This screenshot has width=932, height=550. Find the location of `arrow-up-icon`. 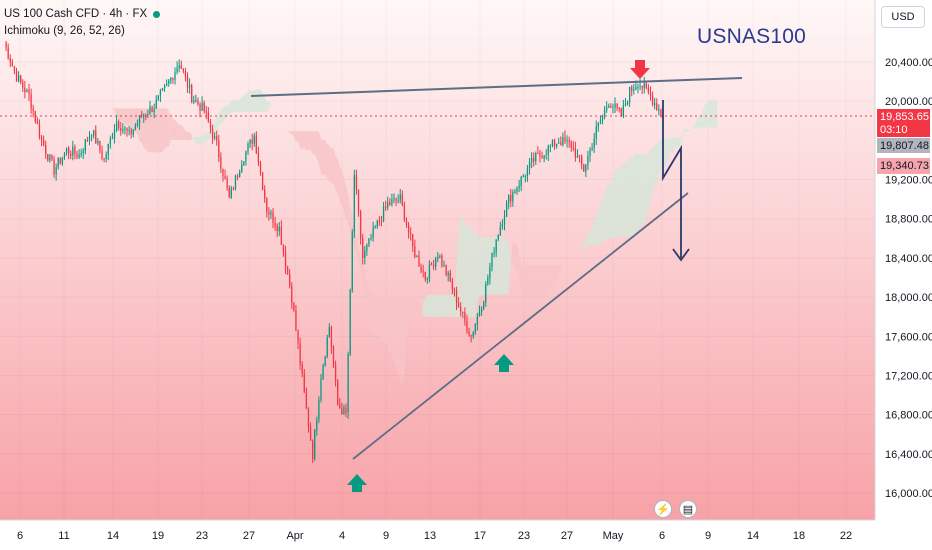

arrow-up-icon is located at coordinates (504, 363).